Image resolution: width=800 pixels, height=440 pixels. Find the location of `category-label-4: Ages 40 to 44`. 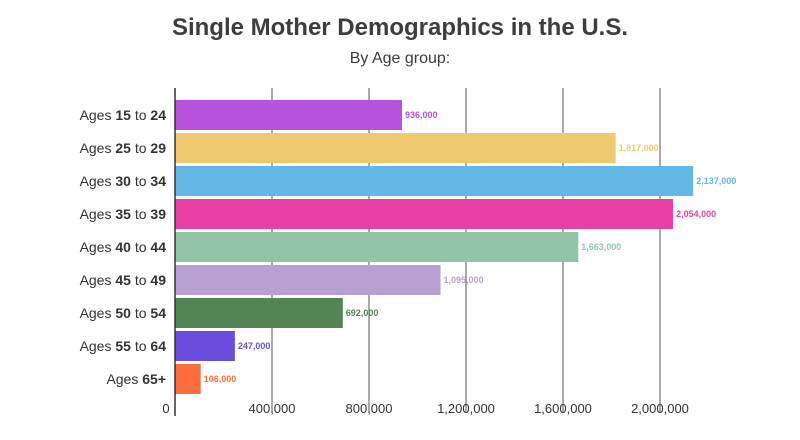

category-label-4: Ages 40 to 44 is located at coordinates (123, 247).